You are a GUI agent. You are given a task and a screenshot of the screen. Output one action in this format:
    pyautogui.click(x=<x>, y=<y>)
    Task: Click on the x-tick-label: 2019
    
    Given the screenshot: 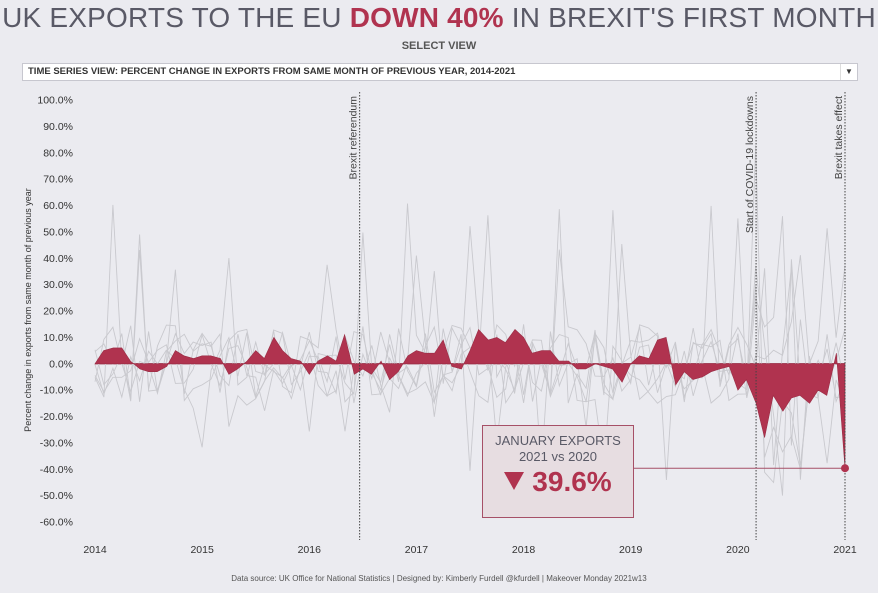 What is the action you would take?
    pyautogui.click(x=631, y=550)
    